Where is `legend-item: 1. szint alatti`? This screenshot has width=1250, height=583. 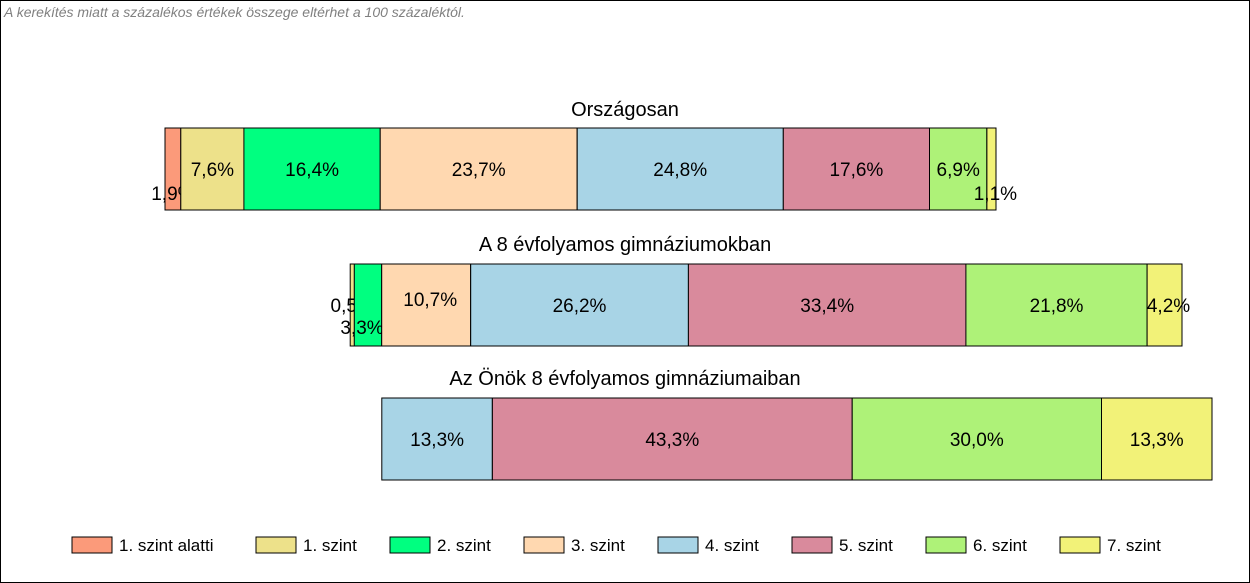 legend-item: 1. szint alatti is located at coordinates (142, 545).